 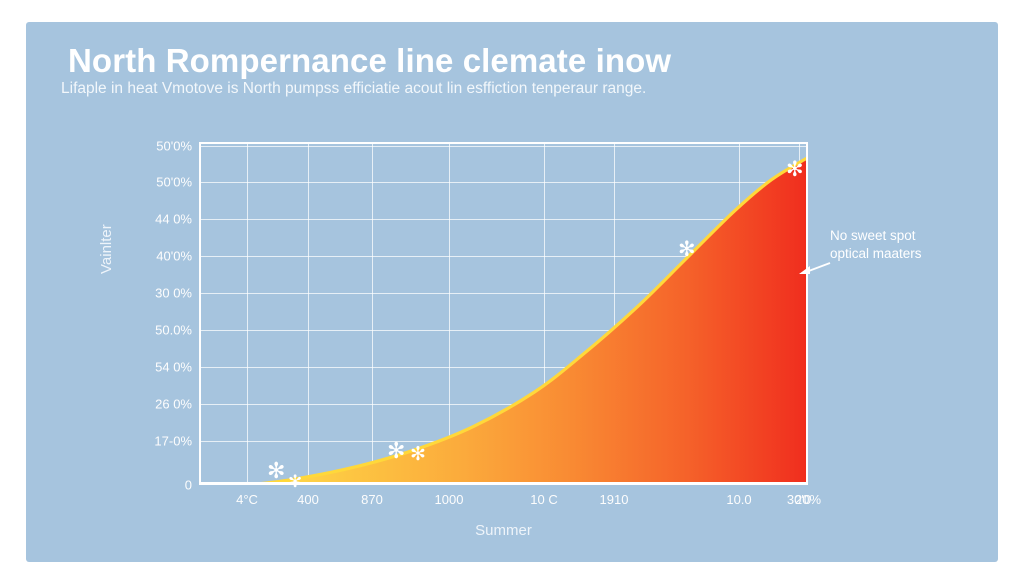 What do you see at coordinates (106, 249) in the screenshot?
I see `y-axis-title: Vainlter` at bounding box center [106, 249].